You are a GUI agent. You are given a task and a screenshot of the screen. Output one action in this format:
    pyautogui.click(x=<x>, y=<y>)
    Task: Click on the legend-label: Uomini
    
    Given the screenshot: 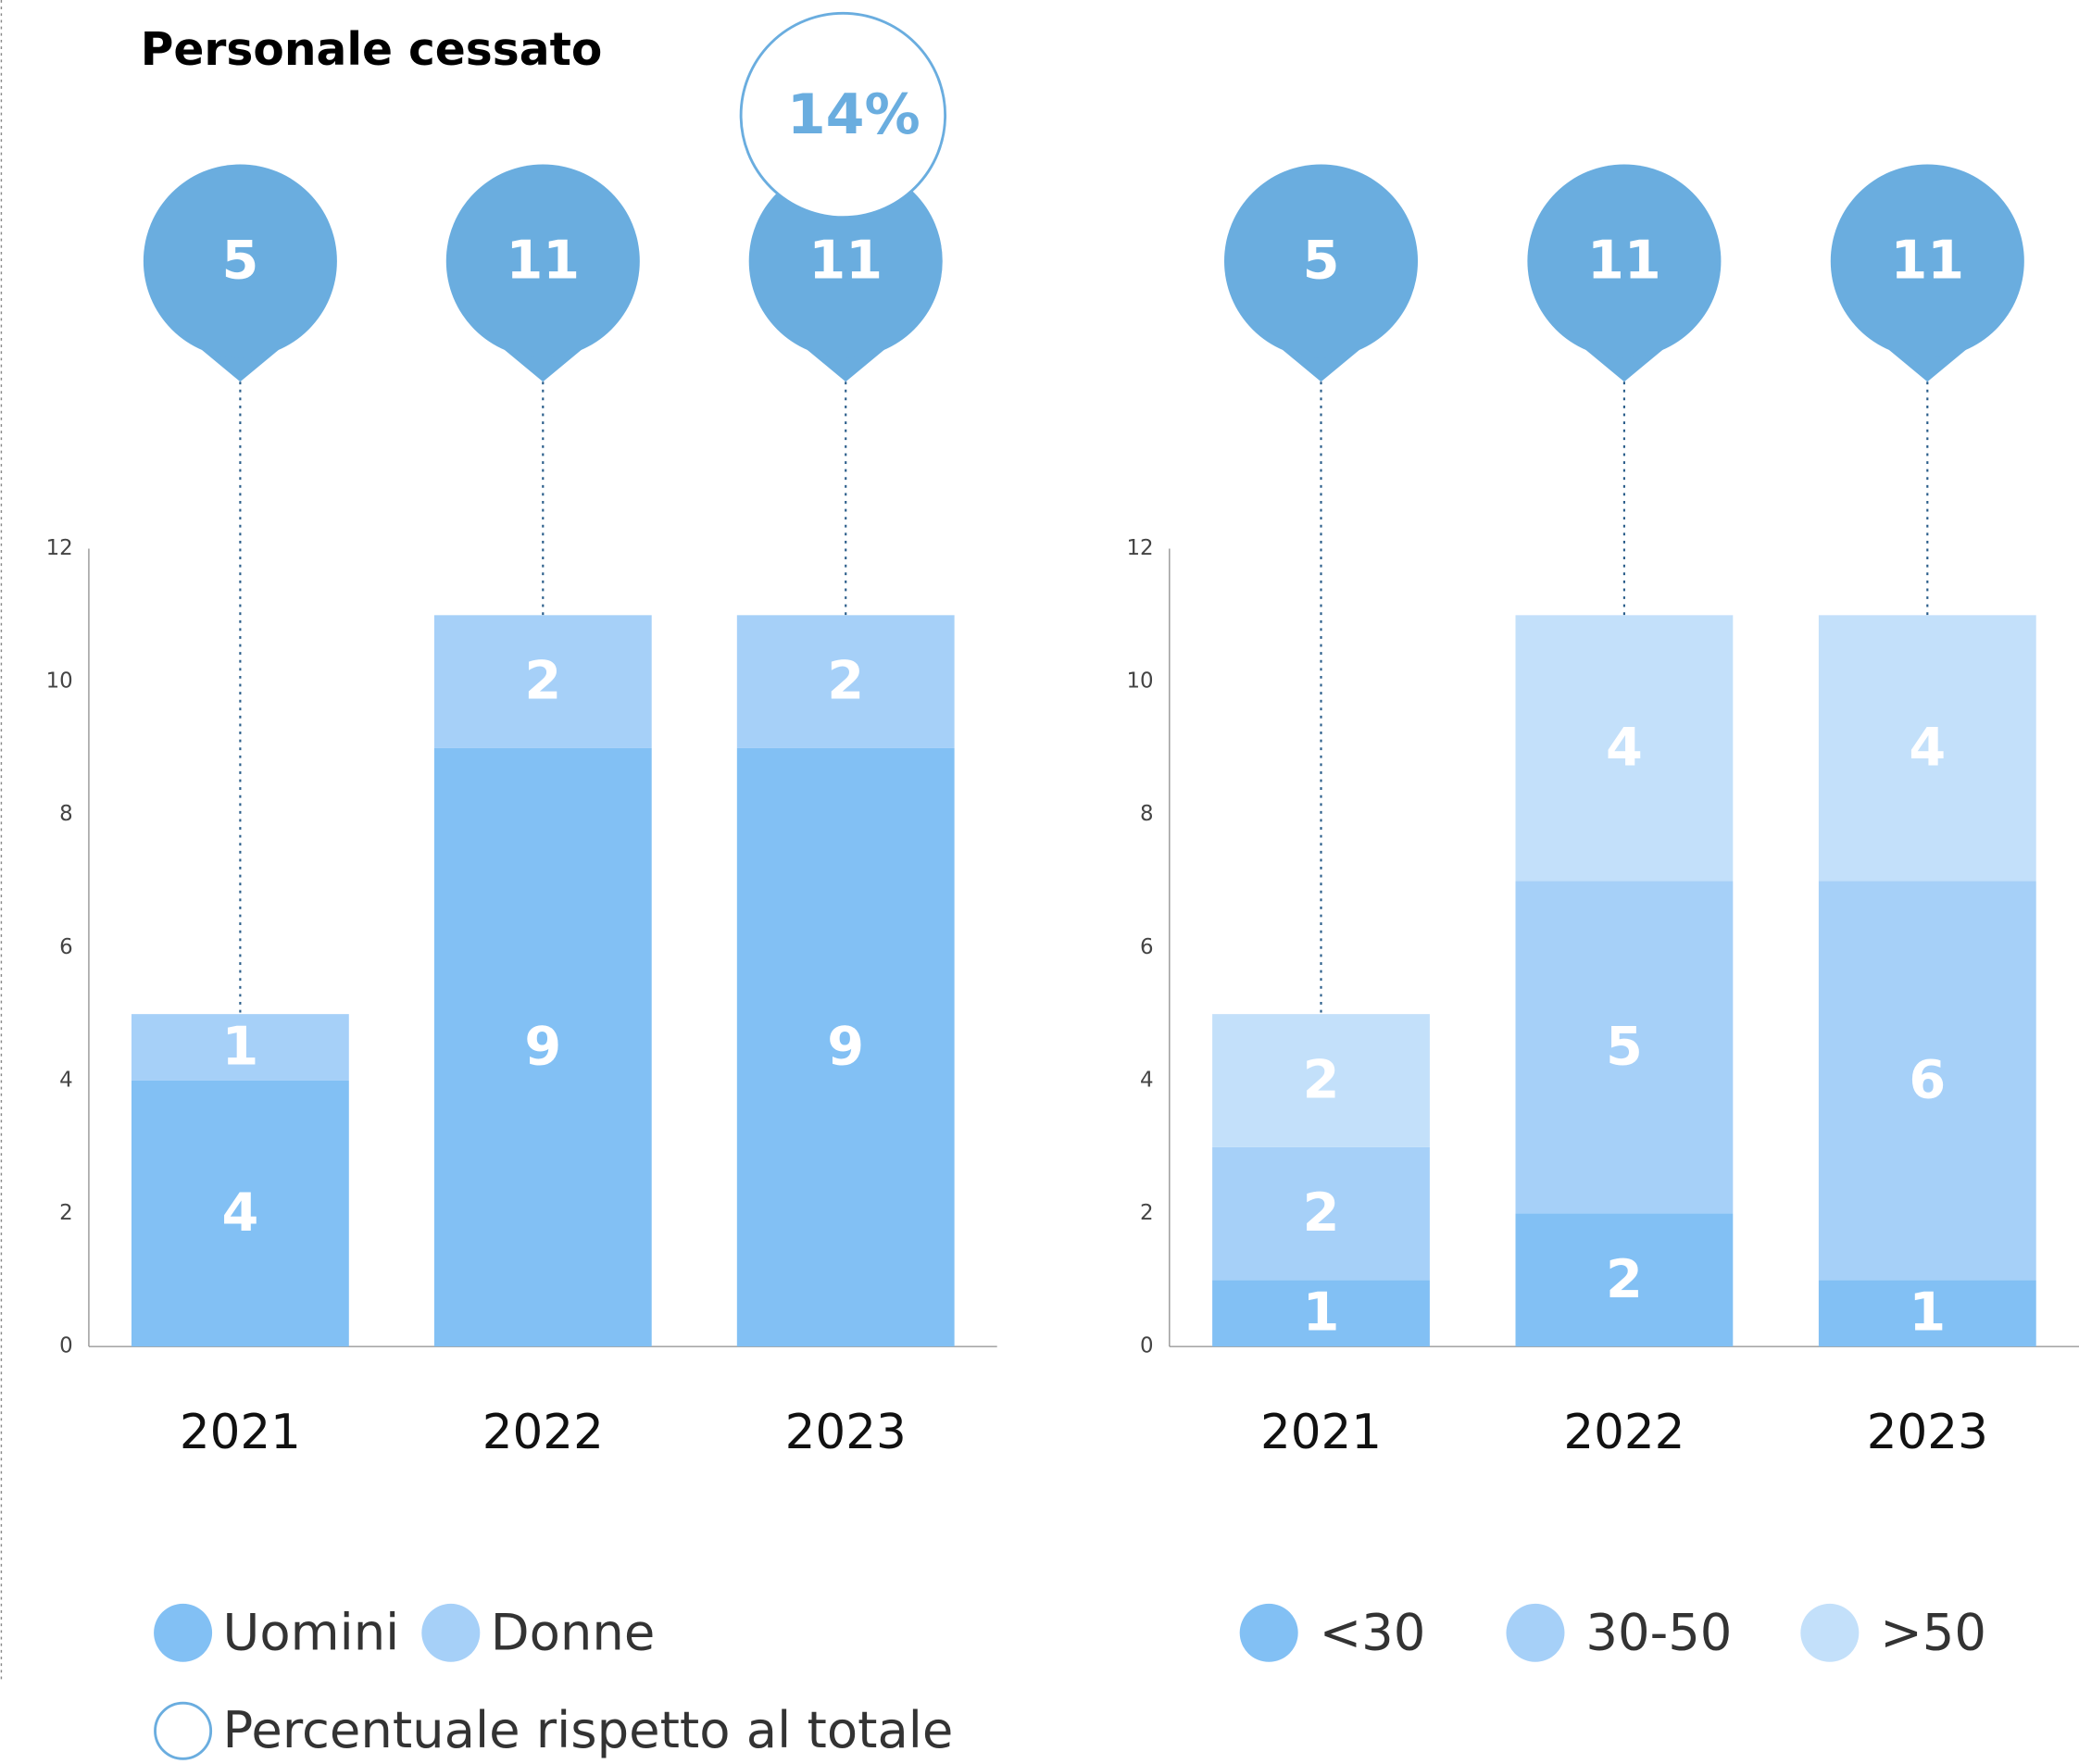 What is the action you would take?
    pyautogui.click(x=311, y=1632)
    